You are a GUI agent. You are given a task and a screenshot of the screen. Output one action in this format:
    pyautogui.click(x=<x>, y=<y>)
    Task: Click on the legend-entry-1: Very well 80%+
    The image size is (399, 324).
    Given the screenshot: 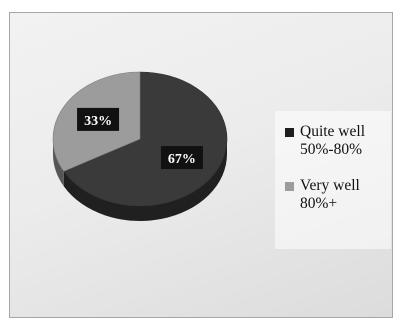 What is the action you would take?
    pyautogui.click(x=338, y=195)
    